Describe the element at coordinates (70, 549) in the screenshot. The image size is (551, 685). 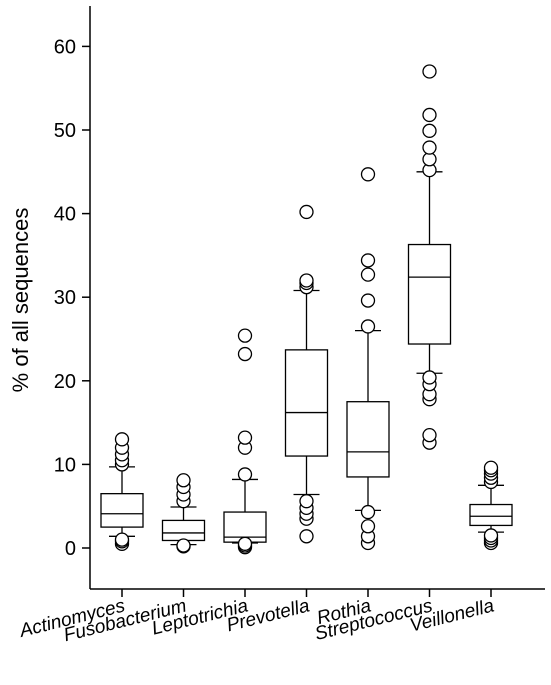
I see `y-tick-label: 0` at that location.